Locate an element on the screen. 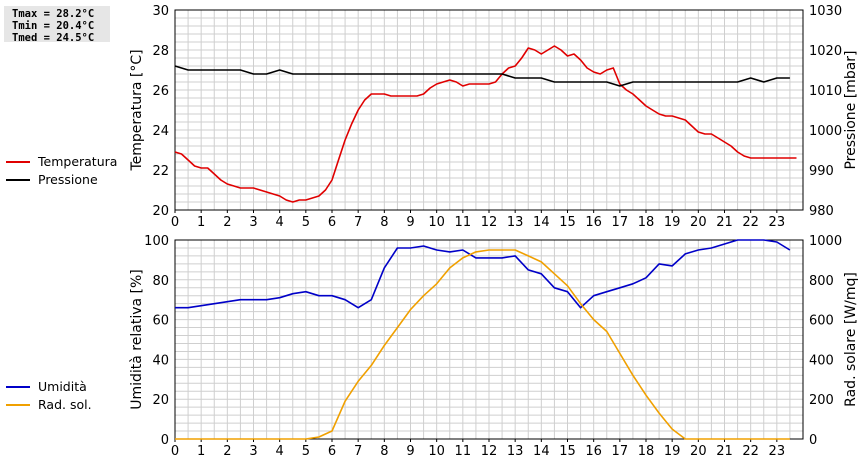 The height and width of the screenshot is (460, 860). y-left-tick-label: 26 is located at coordinates (160, 91).